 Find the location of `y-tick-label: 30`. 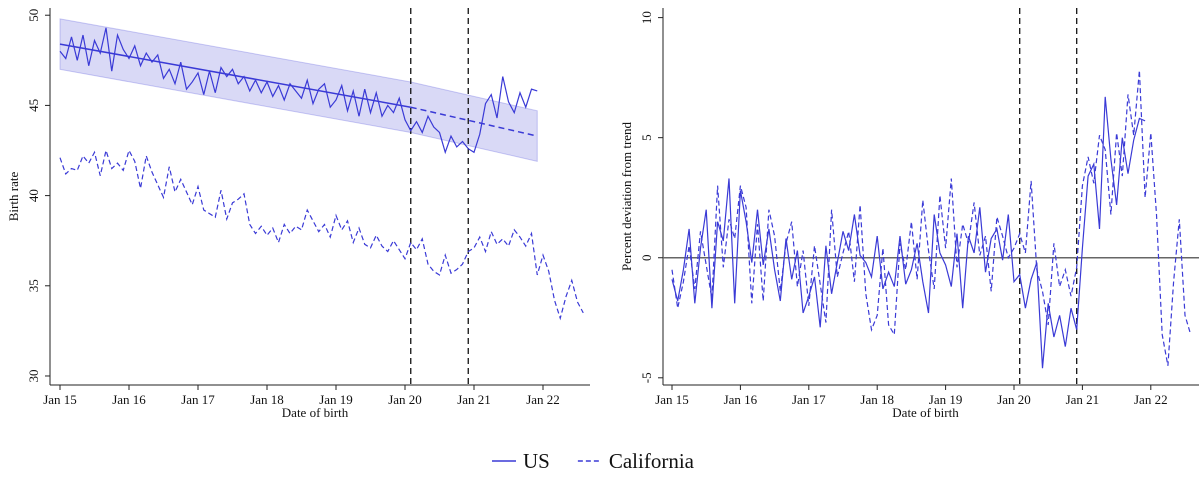

y-tick-label: 30 is located at coordinates (33, 375).